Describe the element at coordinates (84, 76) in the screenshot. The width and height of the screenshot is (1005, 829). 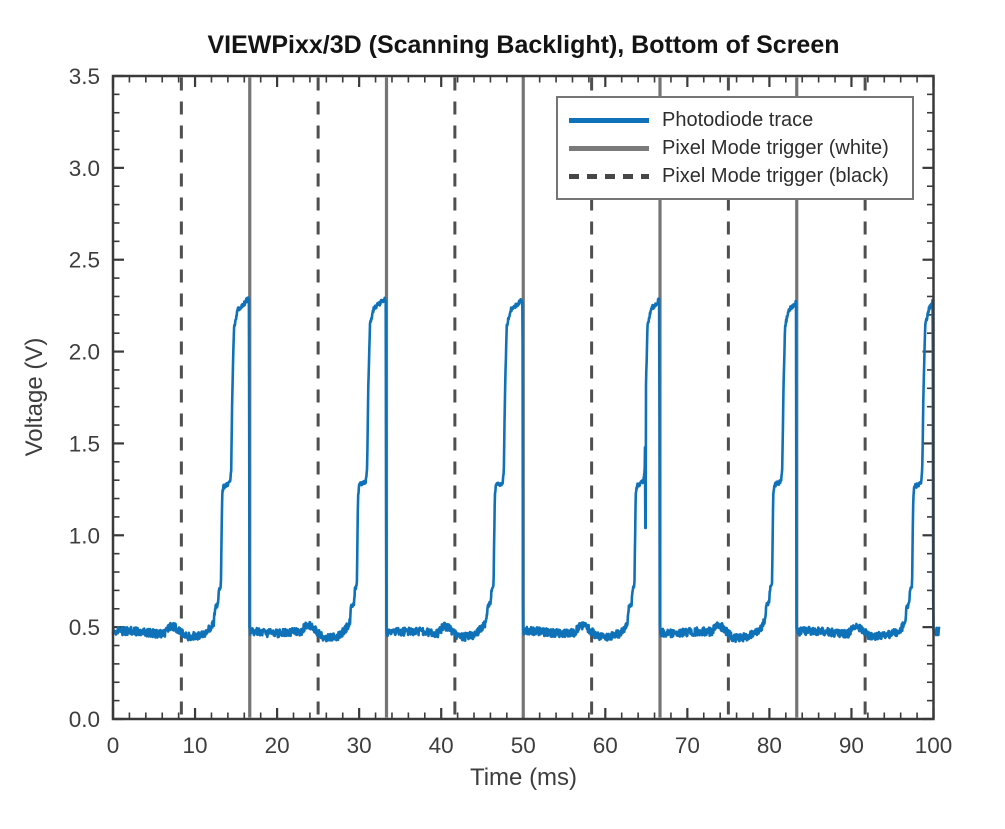
I see `y-tick-label: 3.5` at that location.